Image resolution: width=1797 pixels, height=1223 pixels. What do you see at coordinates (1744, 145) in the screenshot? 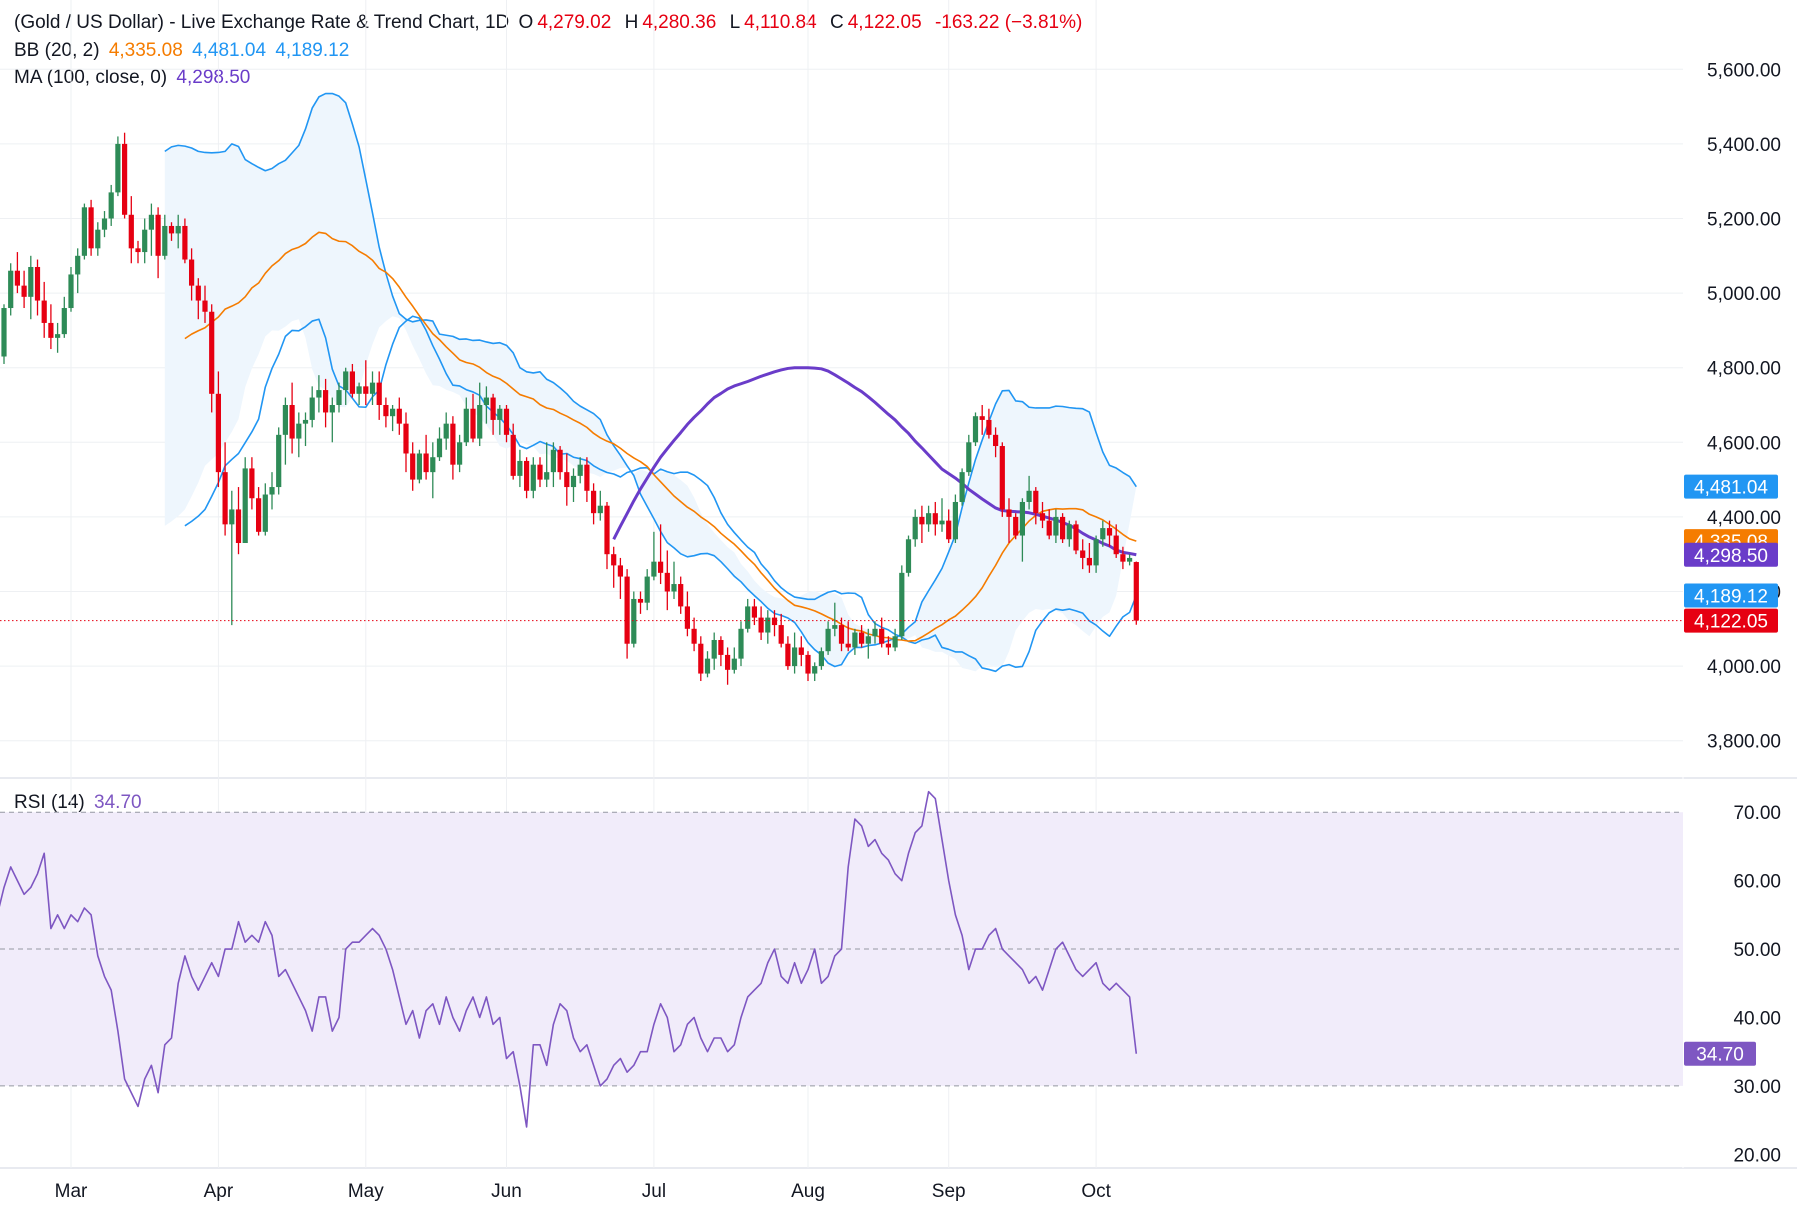
I see `price-tick-label: 5,400.00` at bounding box center [1744, 145].